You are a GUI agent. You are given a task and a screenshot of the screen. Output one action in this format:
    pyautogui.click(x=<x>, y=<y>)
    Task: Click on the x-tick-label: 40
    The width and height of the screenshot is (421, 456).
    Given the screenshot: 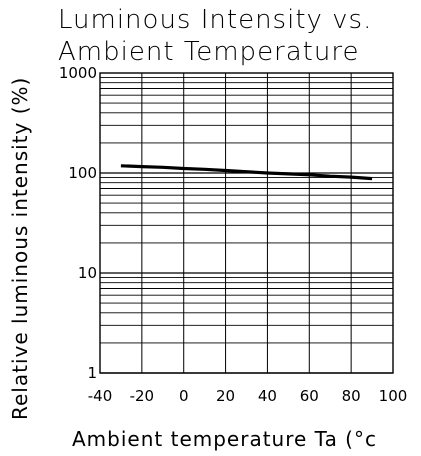 What is the action you would take?
    pyautogui.click(x=267, y=396)
    